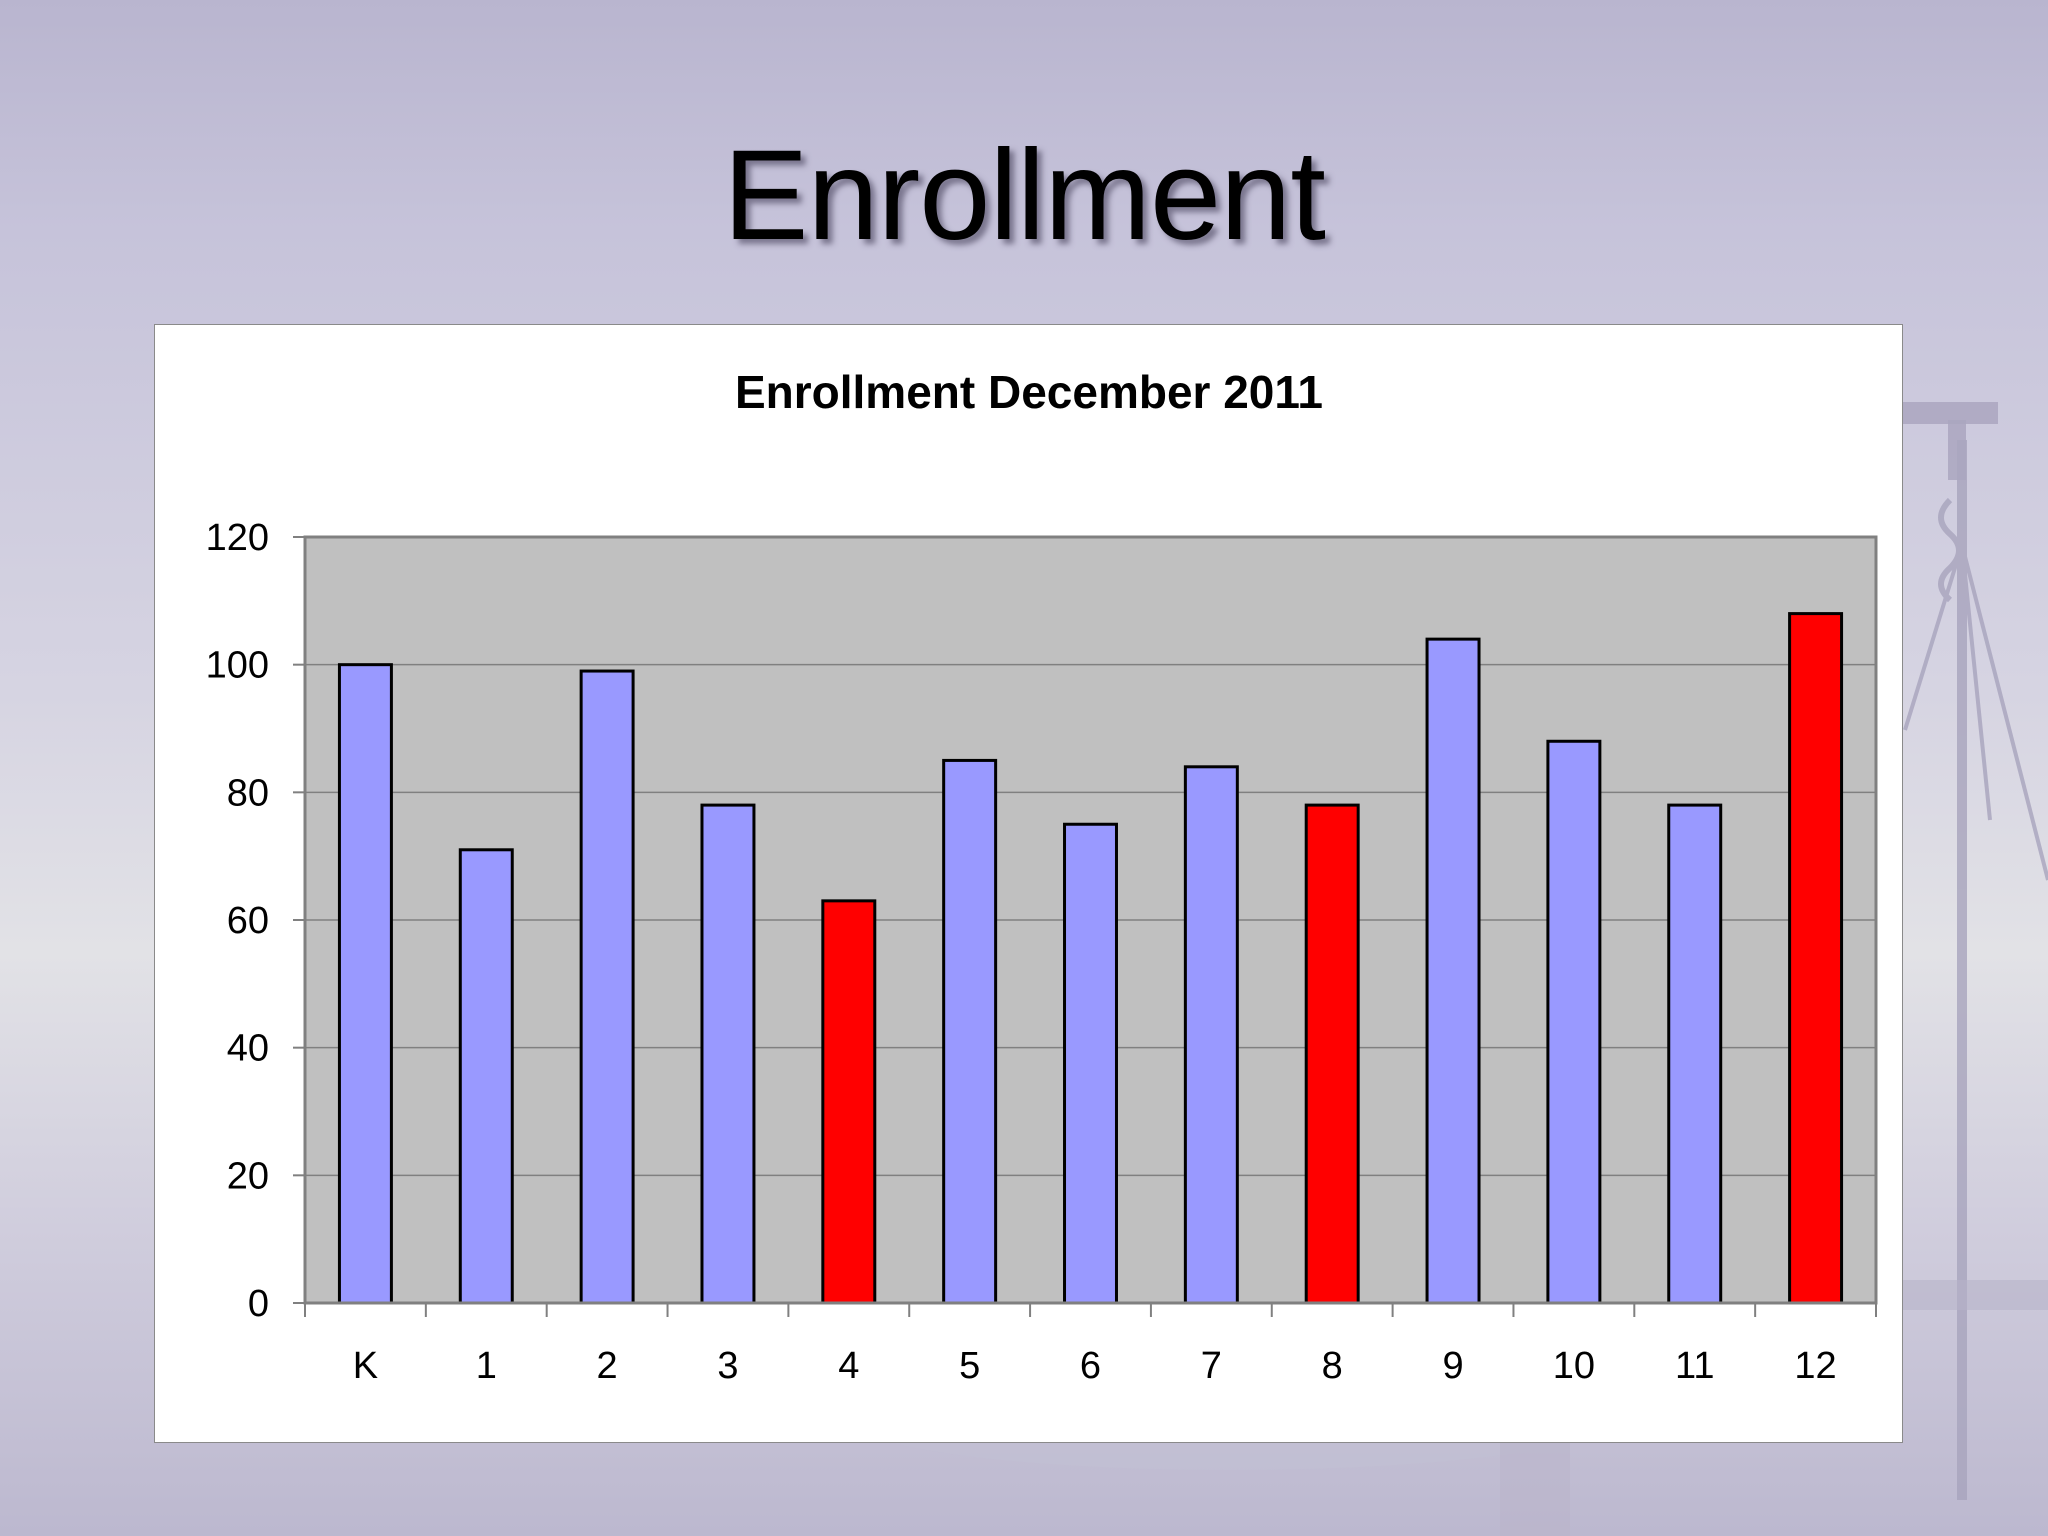 The width and height of the screenshot is (2048, 1536). Describe the element at coordinates (258, 1304) in the screenshot. I see `y-tick-label: 0` at that location.